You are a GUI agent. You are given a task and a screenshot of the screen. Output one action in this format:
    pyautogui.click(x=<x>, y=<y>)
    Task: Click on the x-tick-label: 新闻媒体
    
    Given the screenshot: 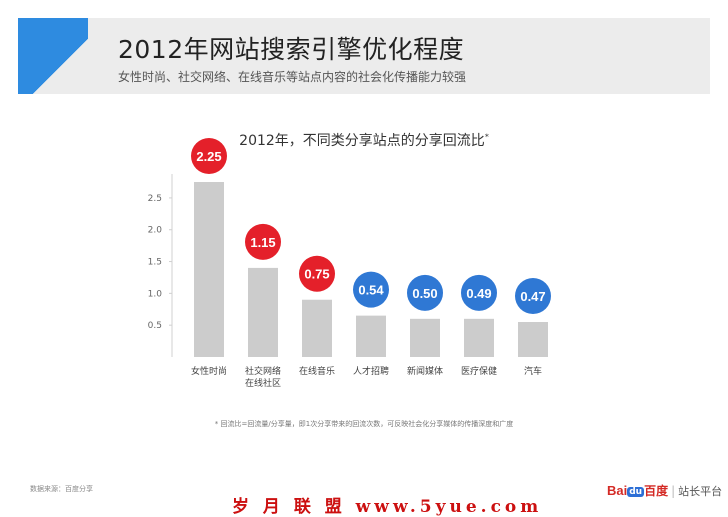 What is the action you would take?
    pyautogui.click(x=425, y=371)
    